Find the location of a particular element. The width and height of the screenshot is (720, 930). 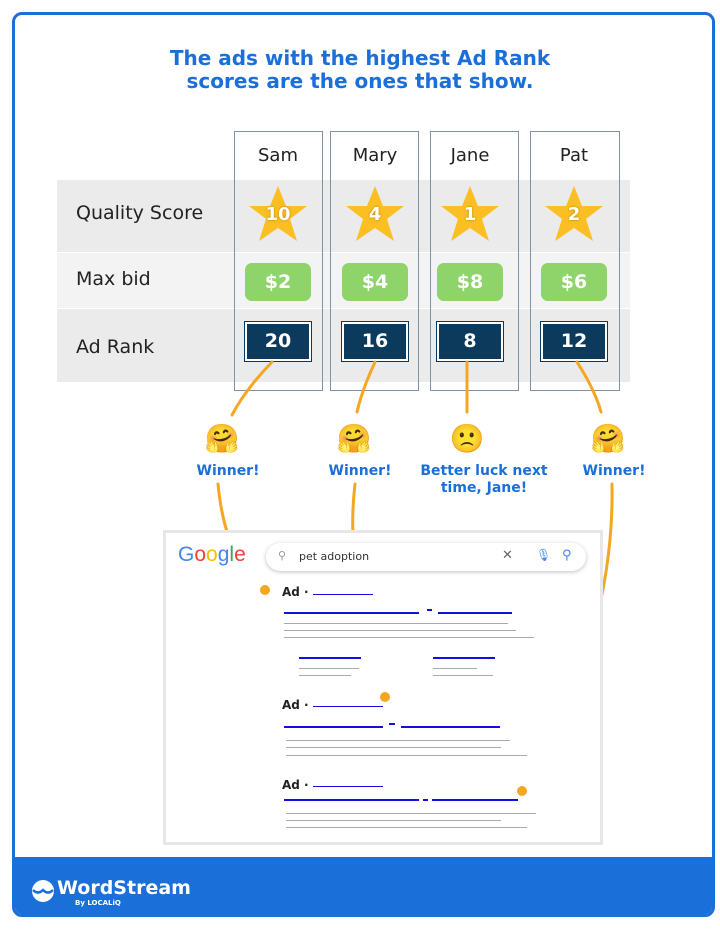

advertiser-name: Jane is located at coordinates (470, 155).